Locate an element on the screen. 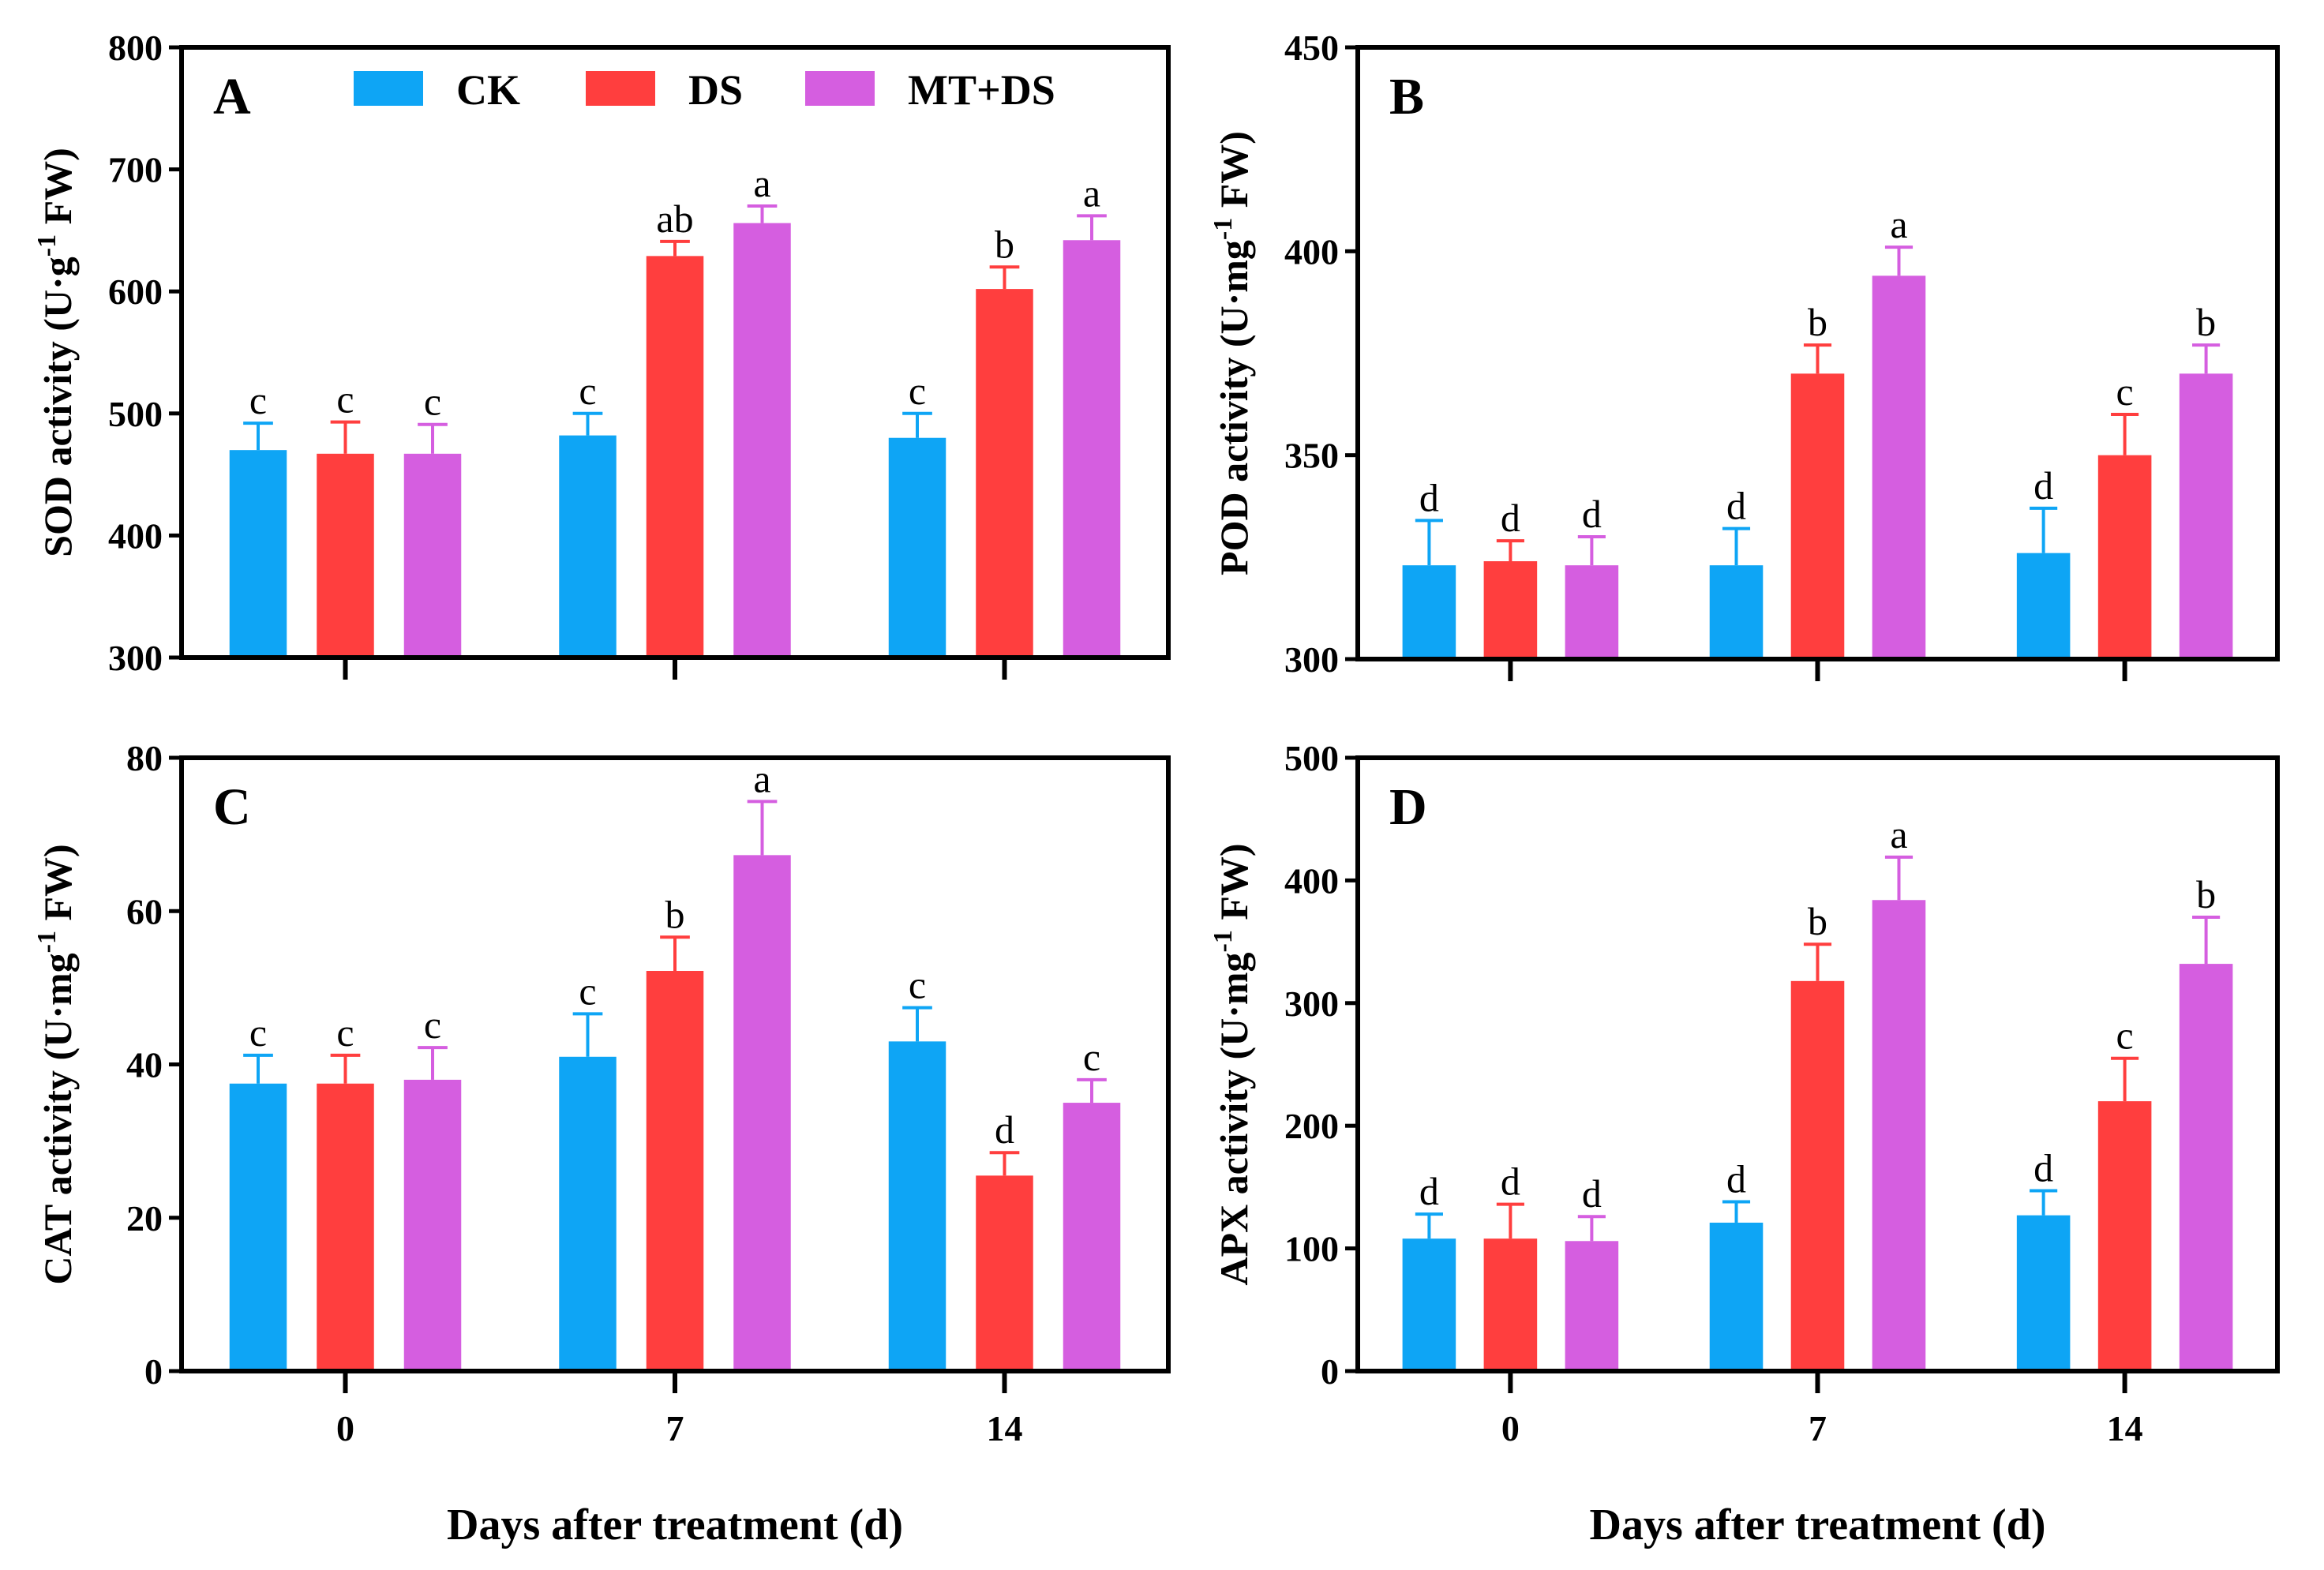  panel-letter: A is located at coordinates (232, 97).